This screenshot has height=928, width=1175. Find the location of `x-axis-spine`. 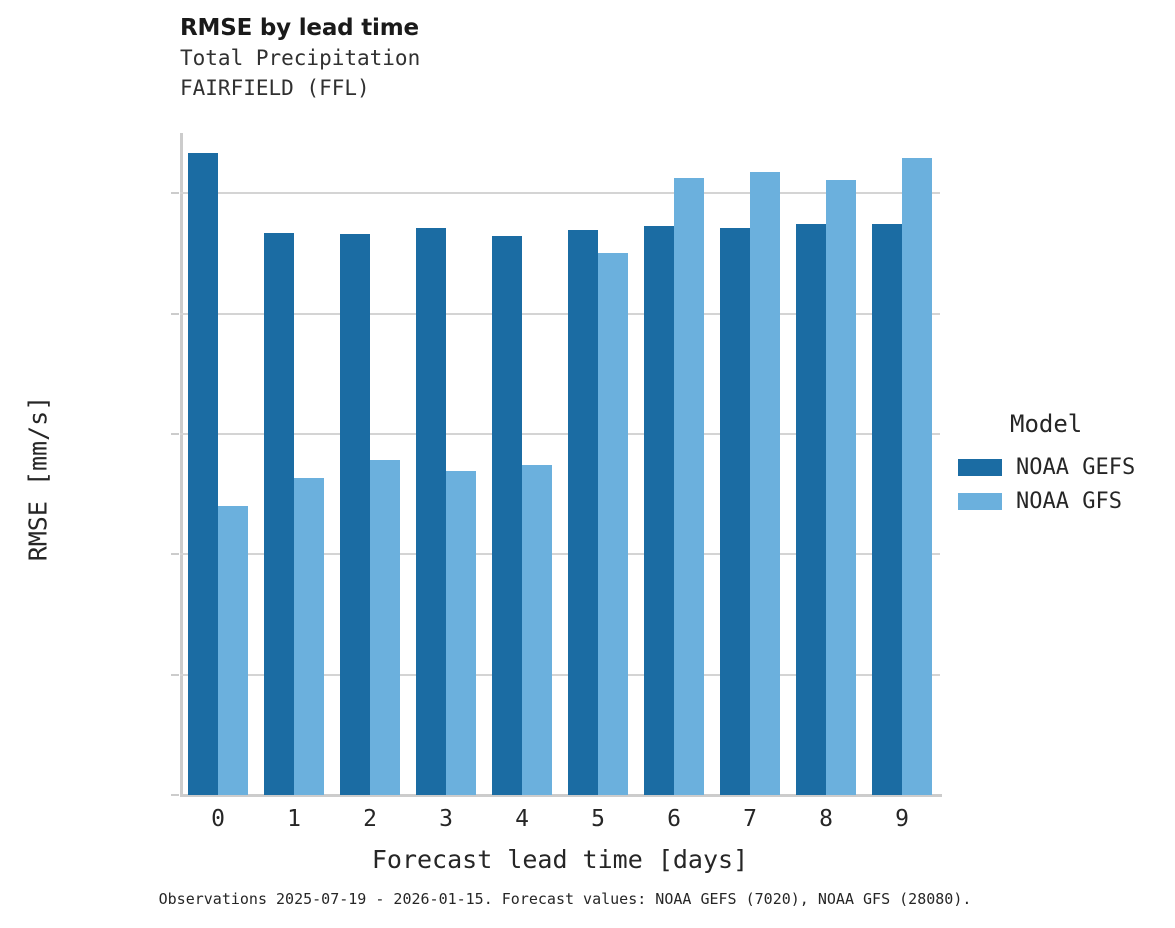

x-axis-spine is located at coordinates (561, 795).